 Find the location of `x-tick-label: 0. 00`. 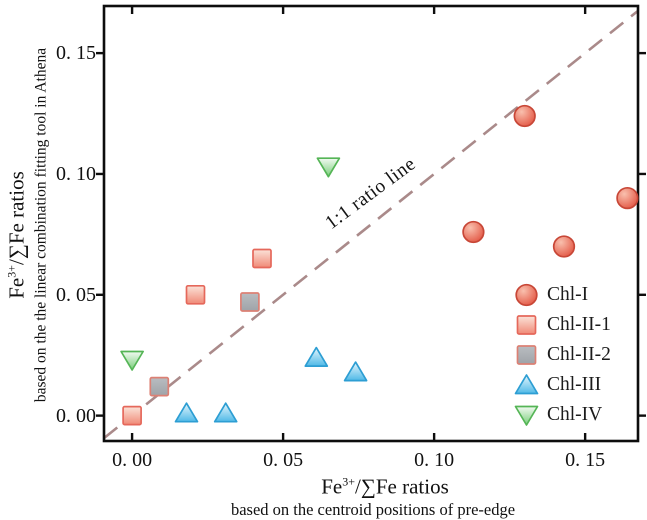

x-tick-label: 0. 00 is located at coordinates (132, 460).